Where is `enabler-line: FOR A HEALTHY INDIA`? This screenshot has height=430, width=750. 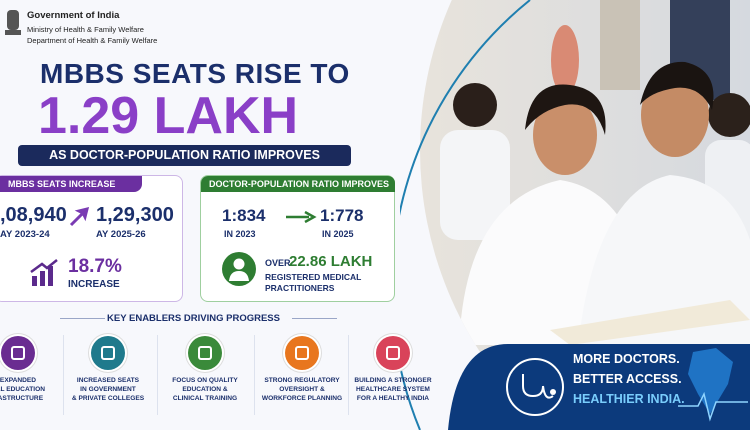
enabler-line: FOR A HEALTHY INDIA is located at coordinates (393, 398).